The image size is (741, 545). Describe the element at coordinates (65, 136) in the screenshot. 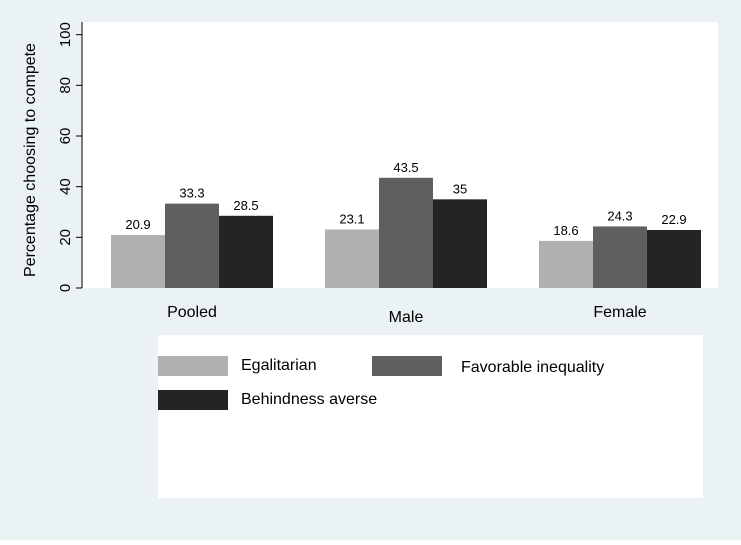

I see `y-tick-label: 60` at that location.